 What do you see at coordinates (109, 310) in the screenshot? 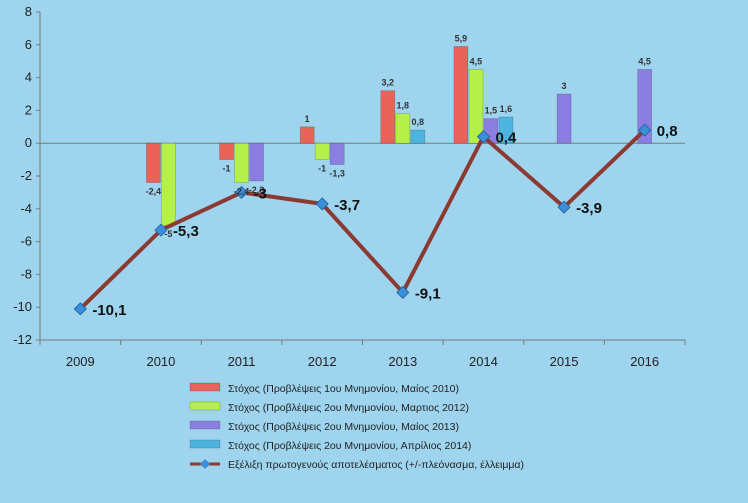
I see `line-data-label: -10,1` at bounding box center [109, 310].